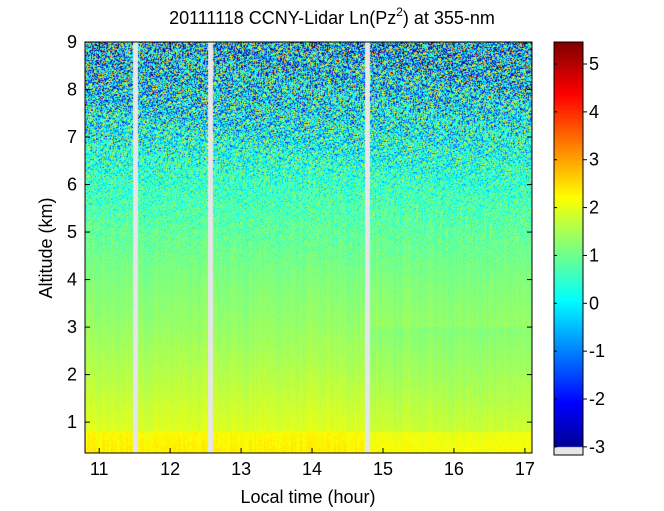 The image size is (664, 511). I want to click on colorbar-tick-label: 3, so click(594, 160).